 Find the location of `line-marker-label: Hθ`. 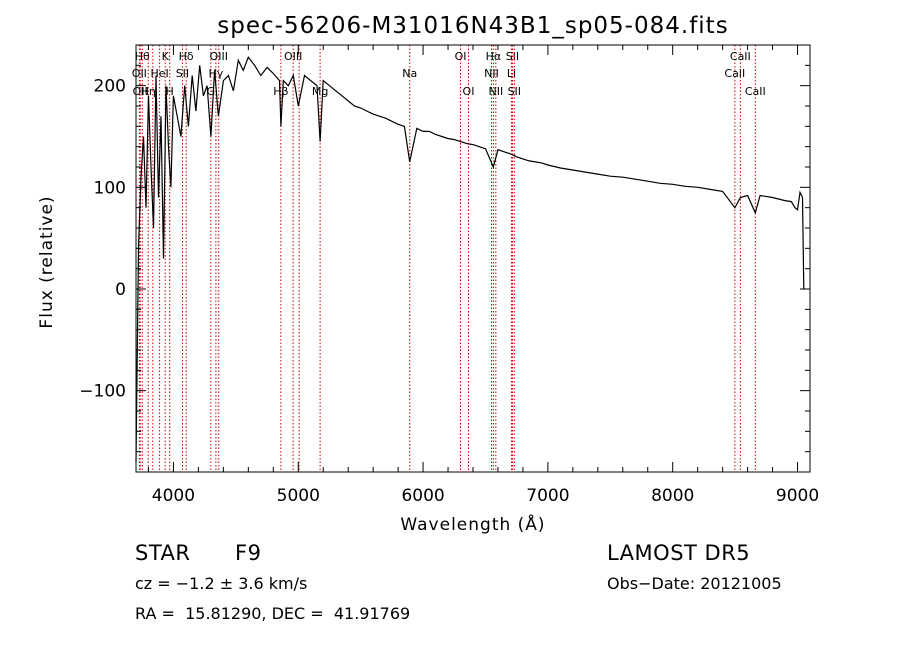

line-marker-label: Hθ is located at coordinates (142, 56).